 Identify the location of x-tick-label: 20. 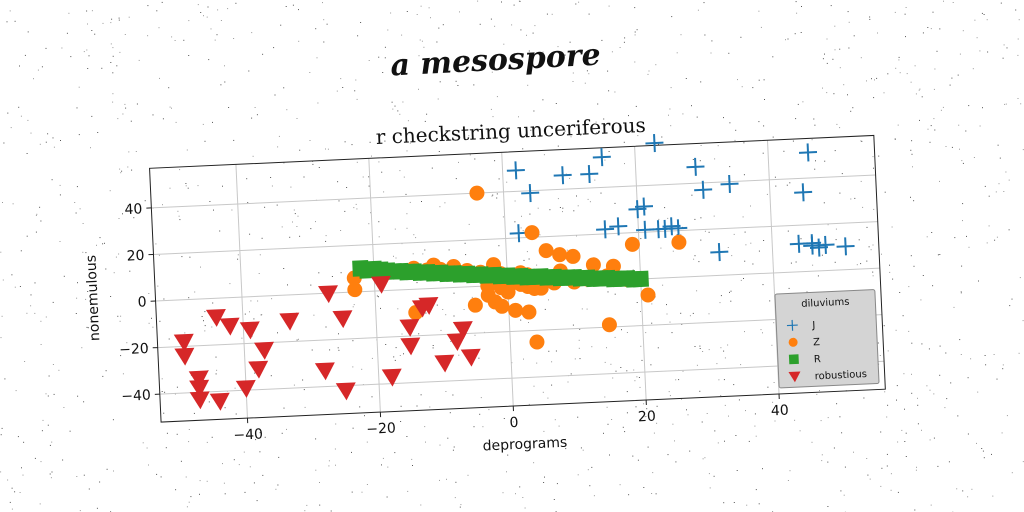
(647, 417).